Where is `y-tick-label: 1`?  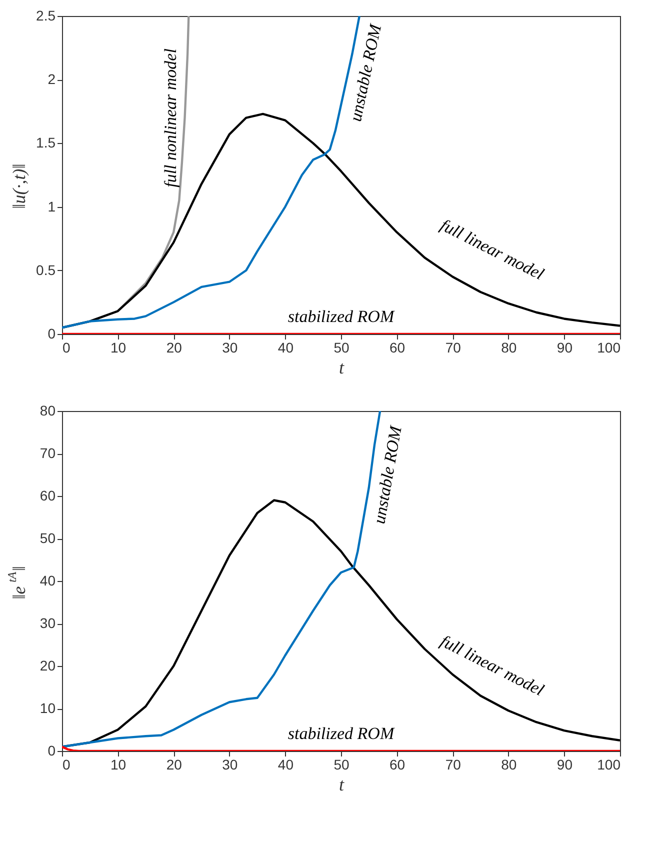 y-tick-label: 1 is located at coordinates (52, 206).